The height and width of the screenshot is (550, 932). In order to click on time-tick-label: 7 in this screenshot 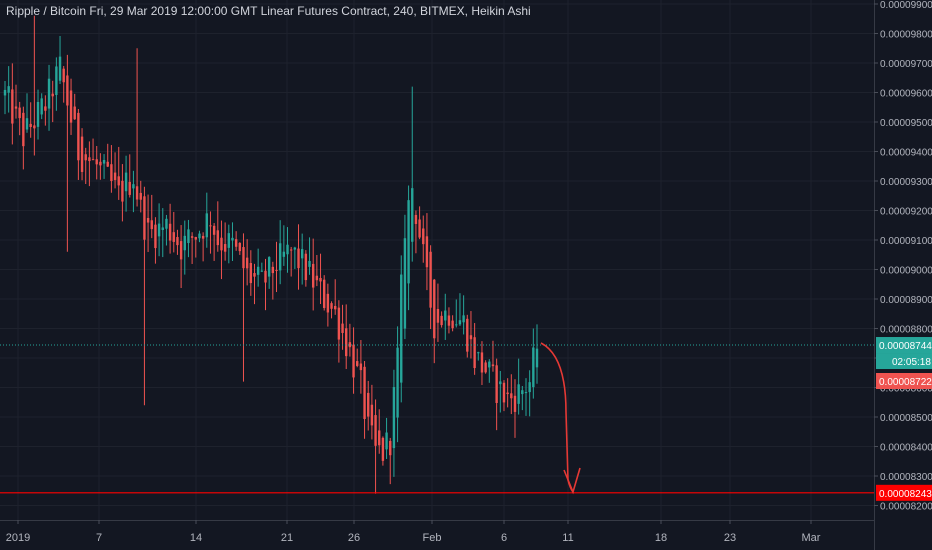, I will do `click(99, 538)`.